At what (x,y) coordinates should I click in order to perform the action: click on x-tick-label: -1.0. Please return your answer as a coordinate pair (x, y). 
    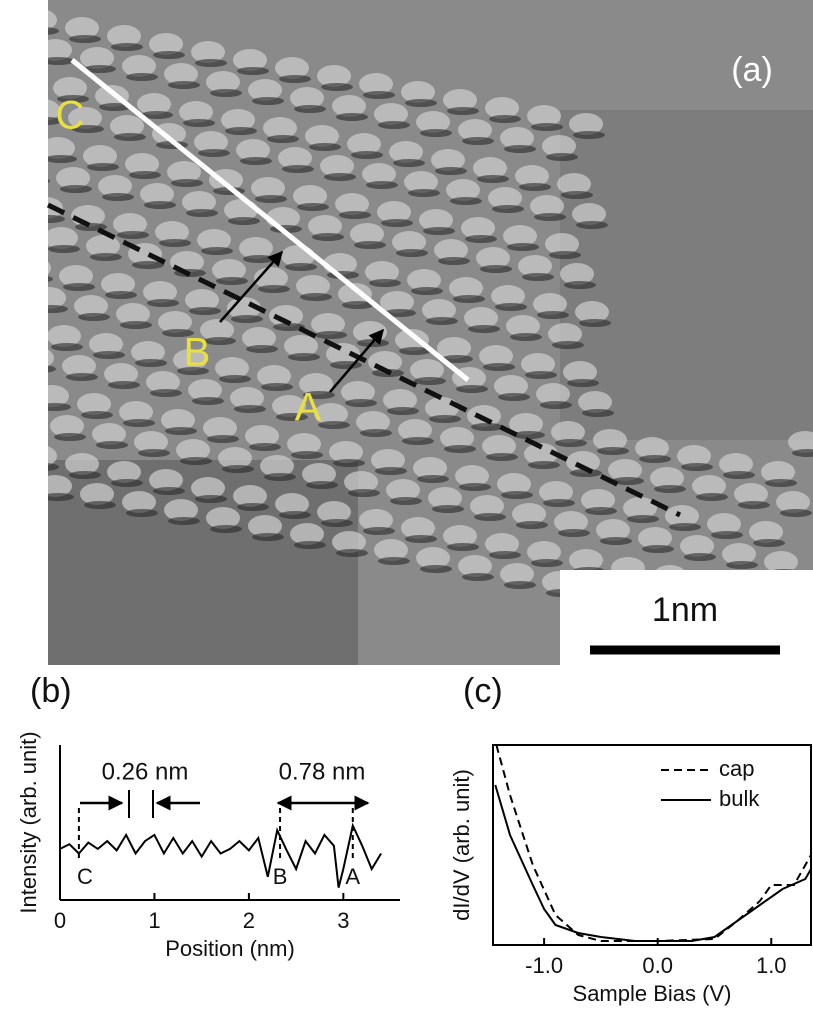
    Looking at the image, I should click on (544, 965).